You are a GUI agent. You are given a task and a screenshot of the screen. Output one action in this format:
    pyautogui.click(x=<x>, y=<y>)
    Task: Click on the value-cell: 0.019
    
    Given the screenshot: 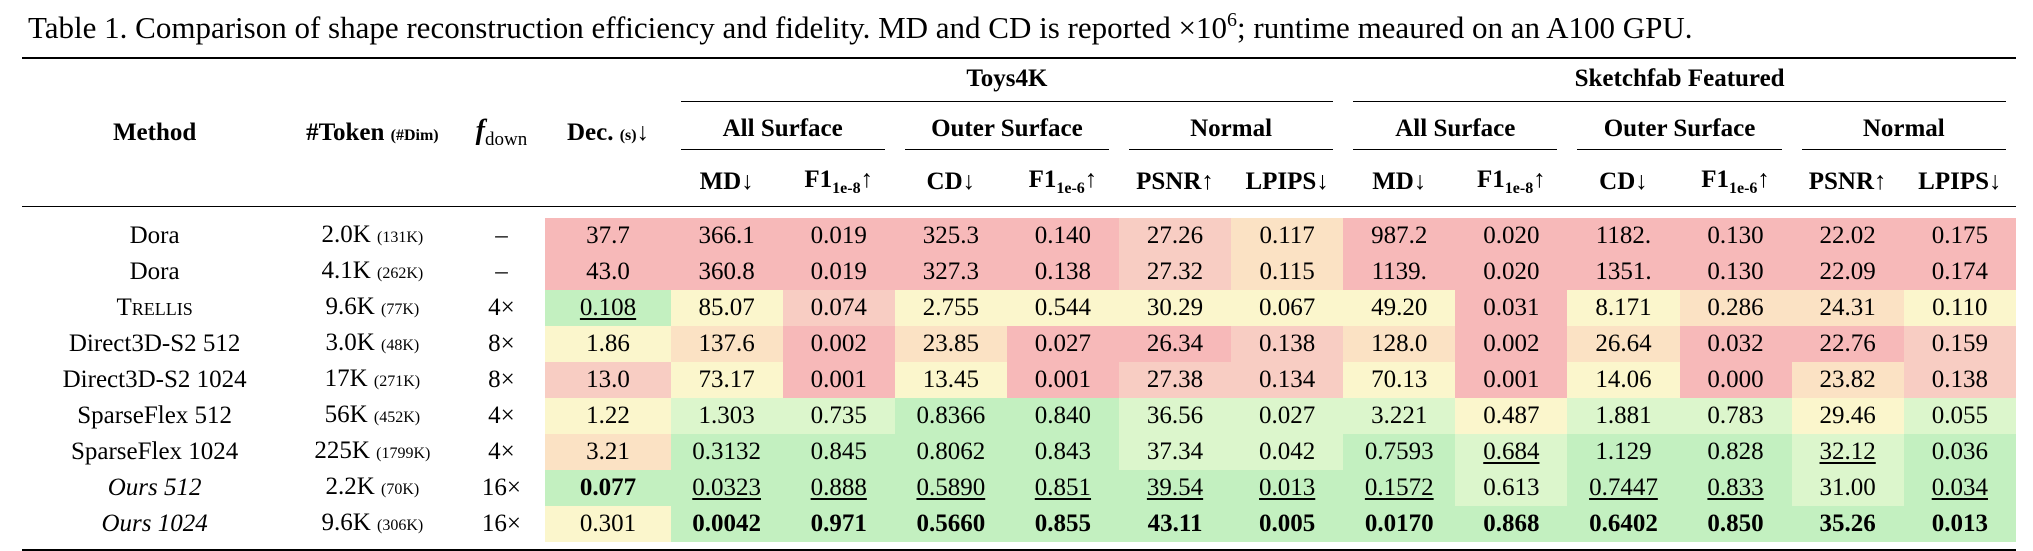 What is the action you would take?
    pyautogui.click(x=838, y=271)
    